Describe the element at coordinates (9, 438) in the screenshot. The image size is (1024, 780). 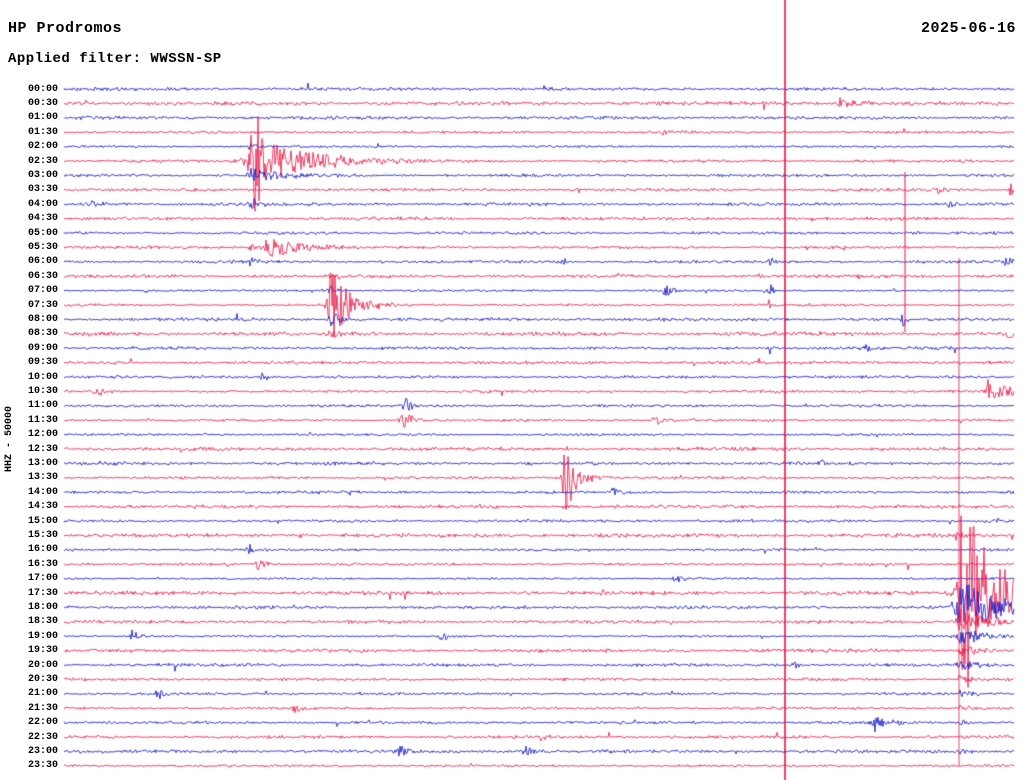
I see `channel-scale-label: HHZ - 50000` at that location.